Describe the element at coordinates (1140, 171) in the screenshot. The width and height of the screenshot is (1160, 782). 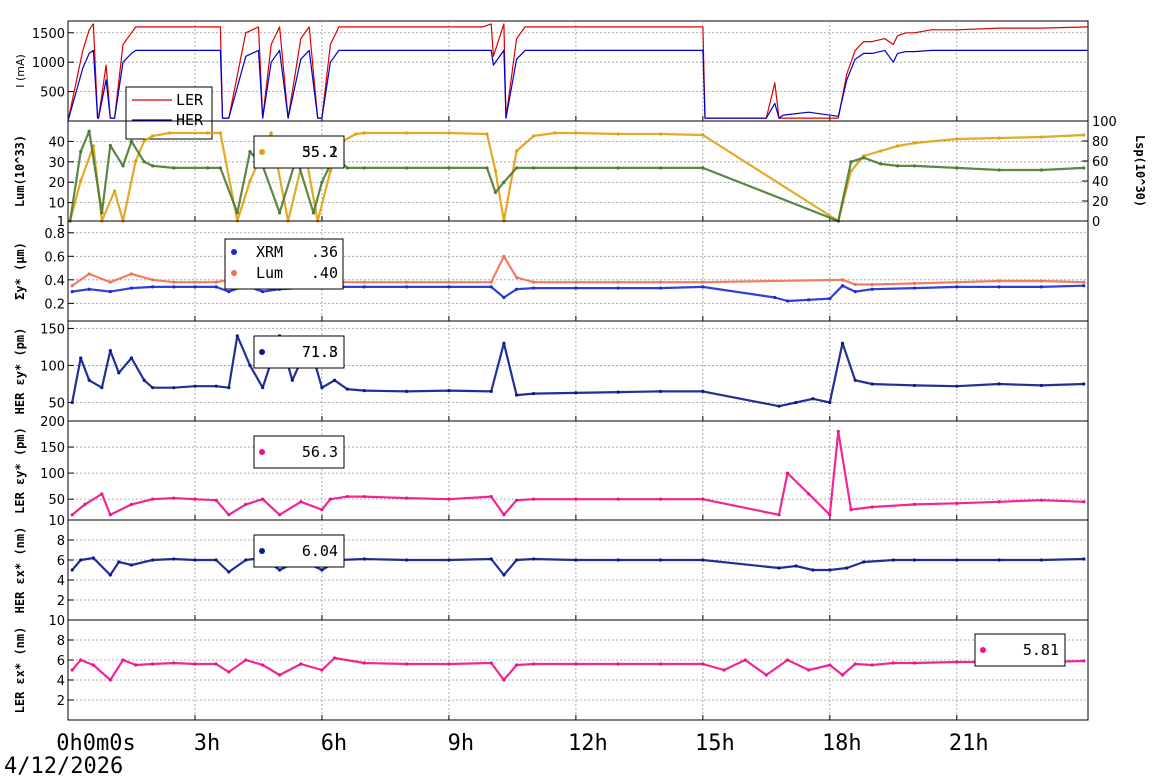
I see `y2-axis-label: Lsp(10^30)` at that location.